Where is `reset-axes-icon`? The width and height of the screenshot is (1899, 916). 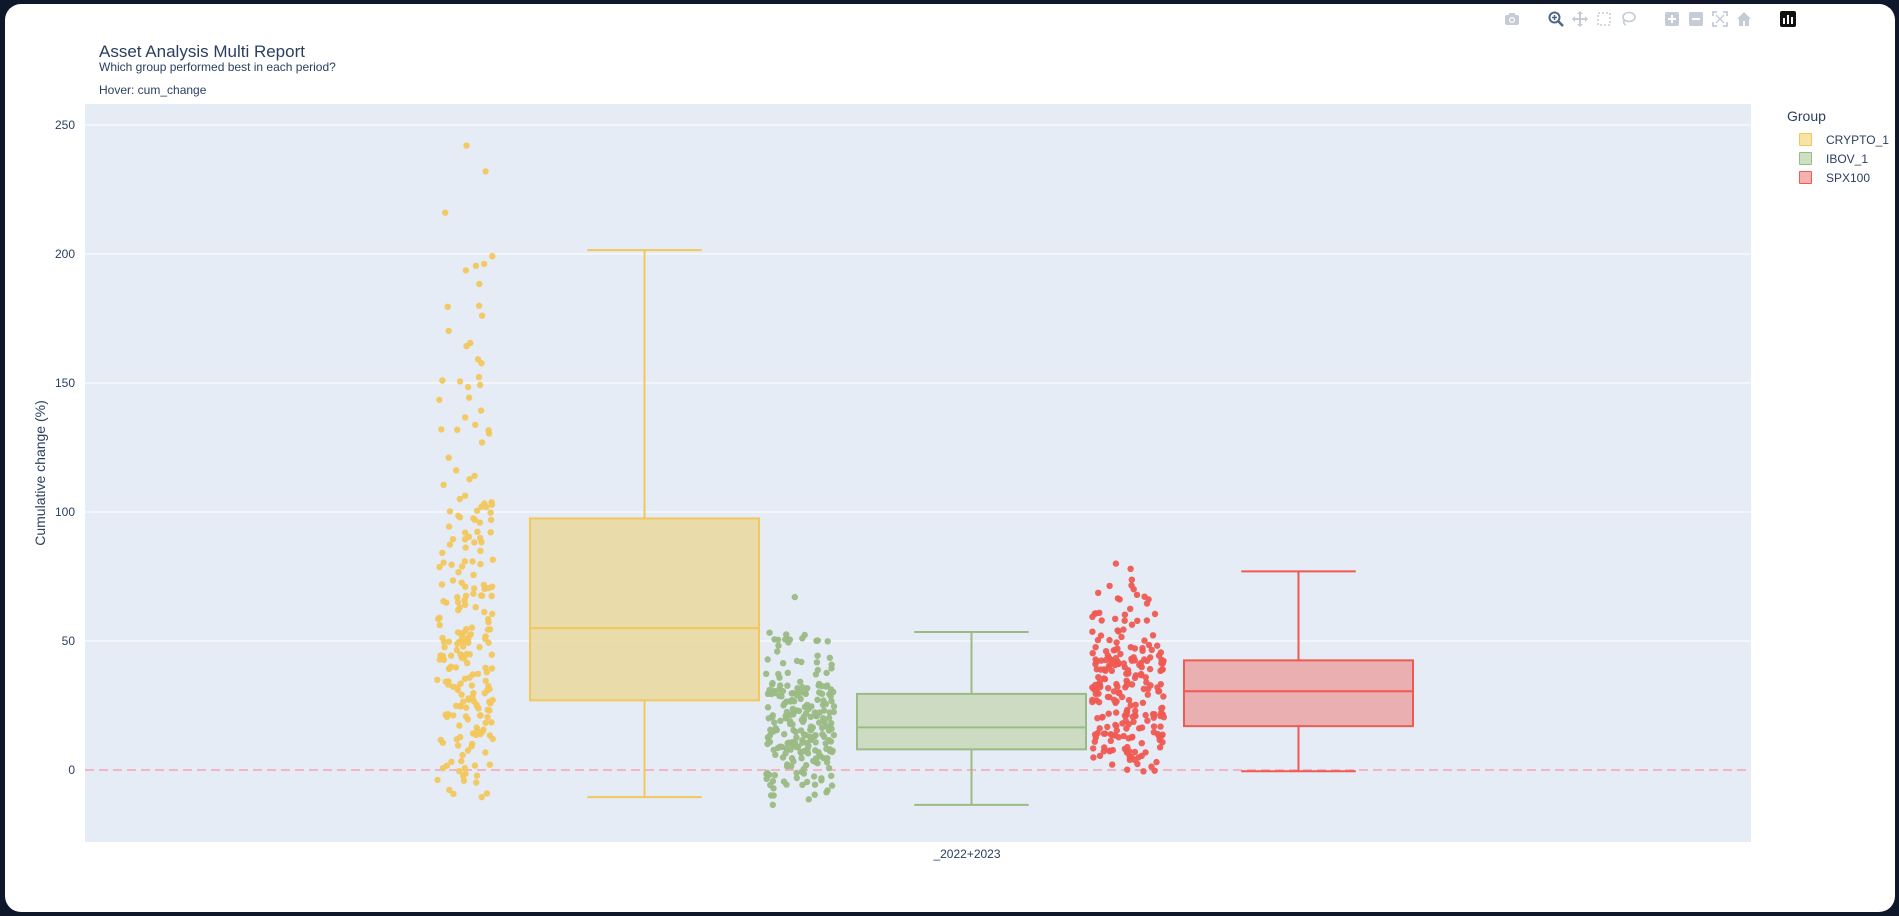
reset-axes-icon is located at coordinates (1744, 19).